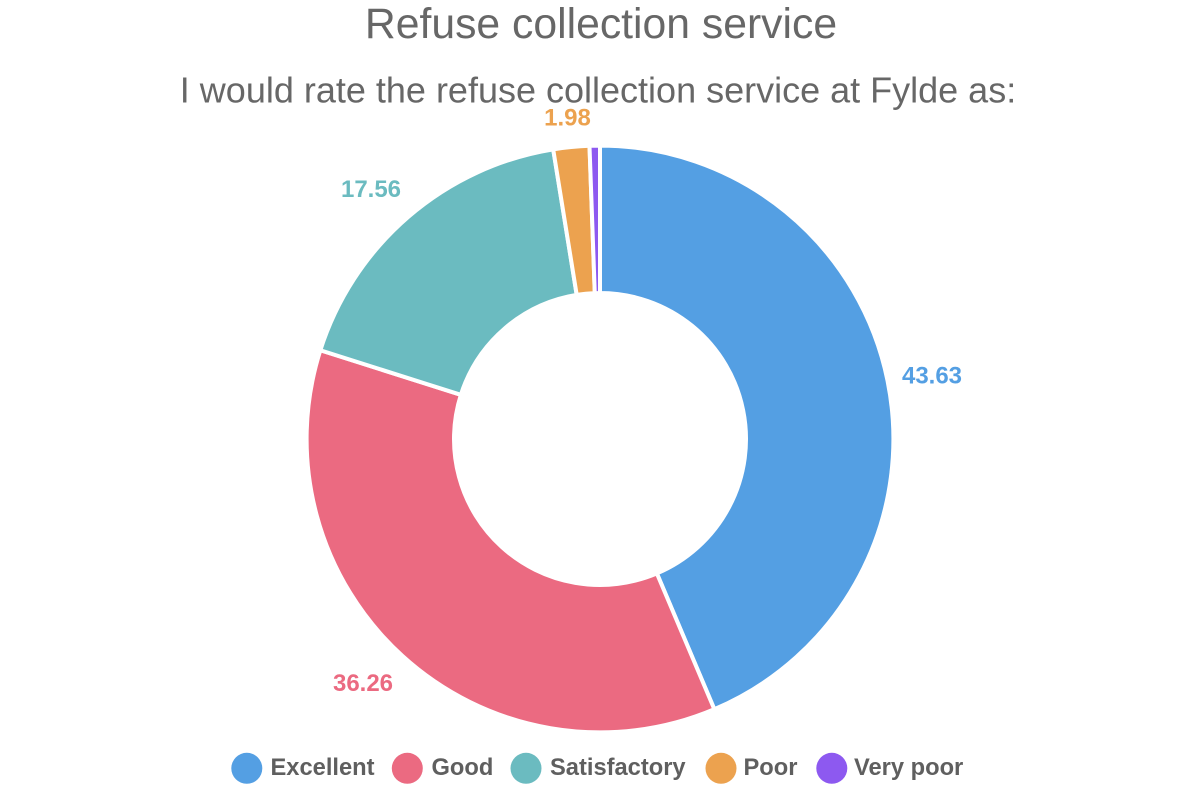 The image size is (1200, 805). Describe the element at coordinates (567, 118) in the screenshot. I see `svg-text: 1.98` at that location.